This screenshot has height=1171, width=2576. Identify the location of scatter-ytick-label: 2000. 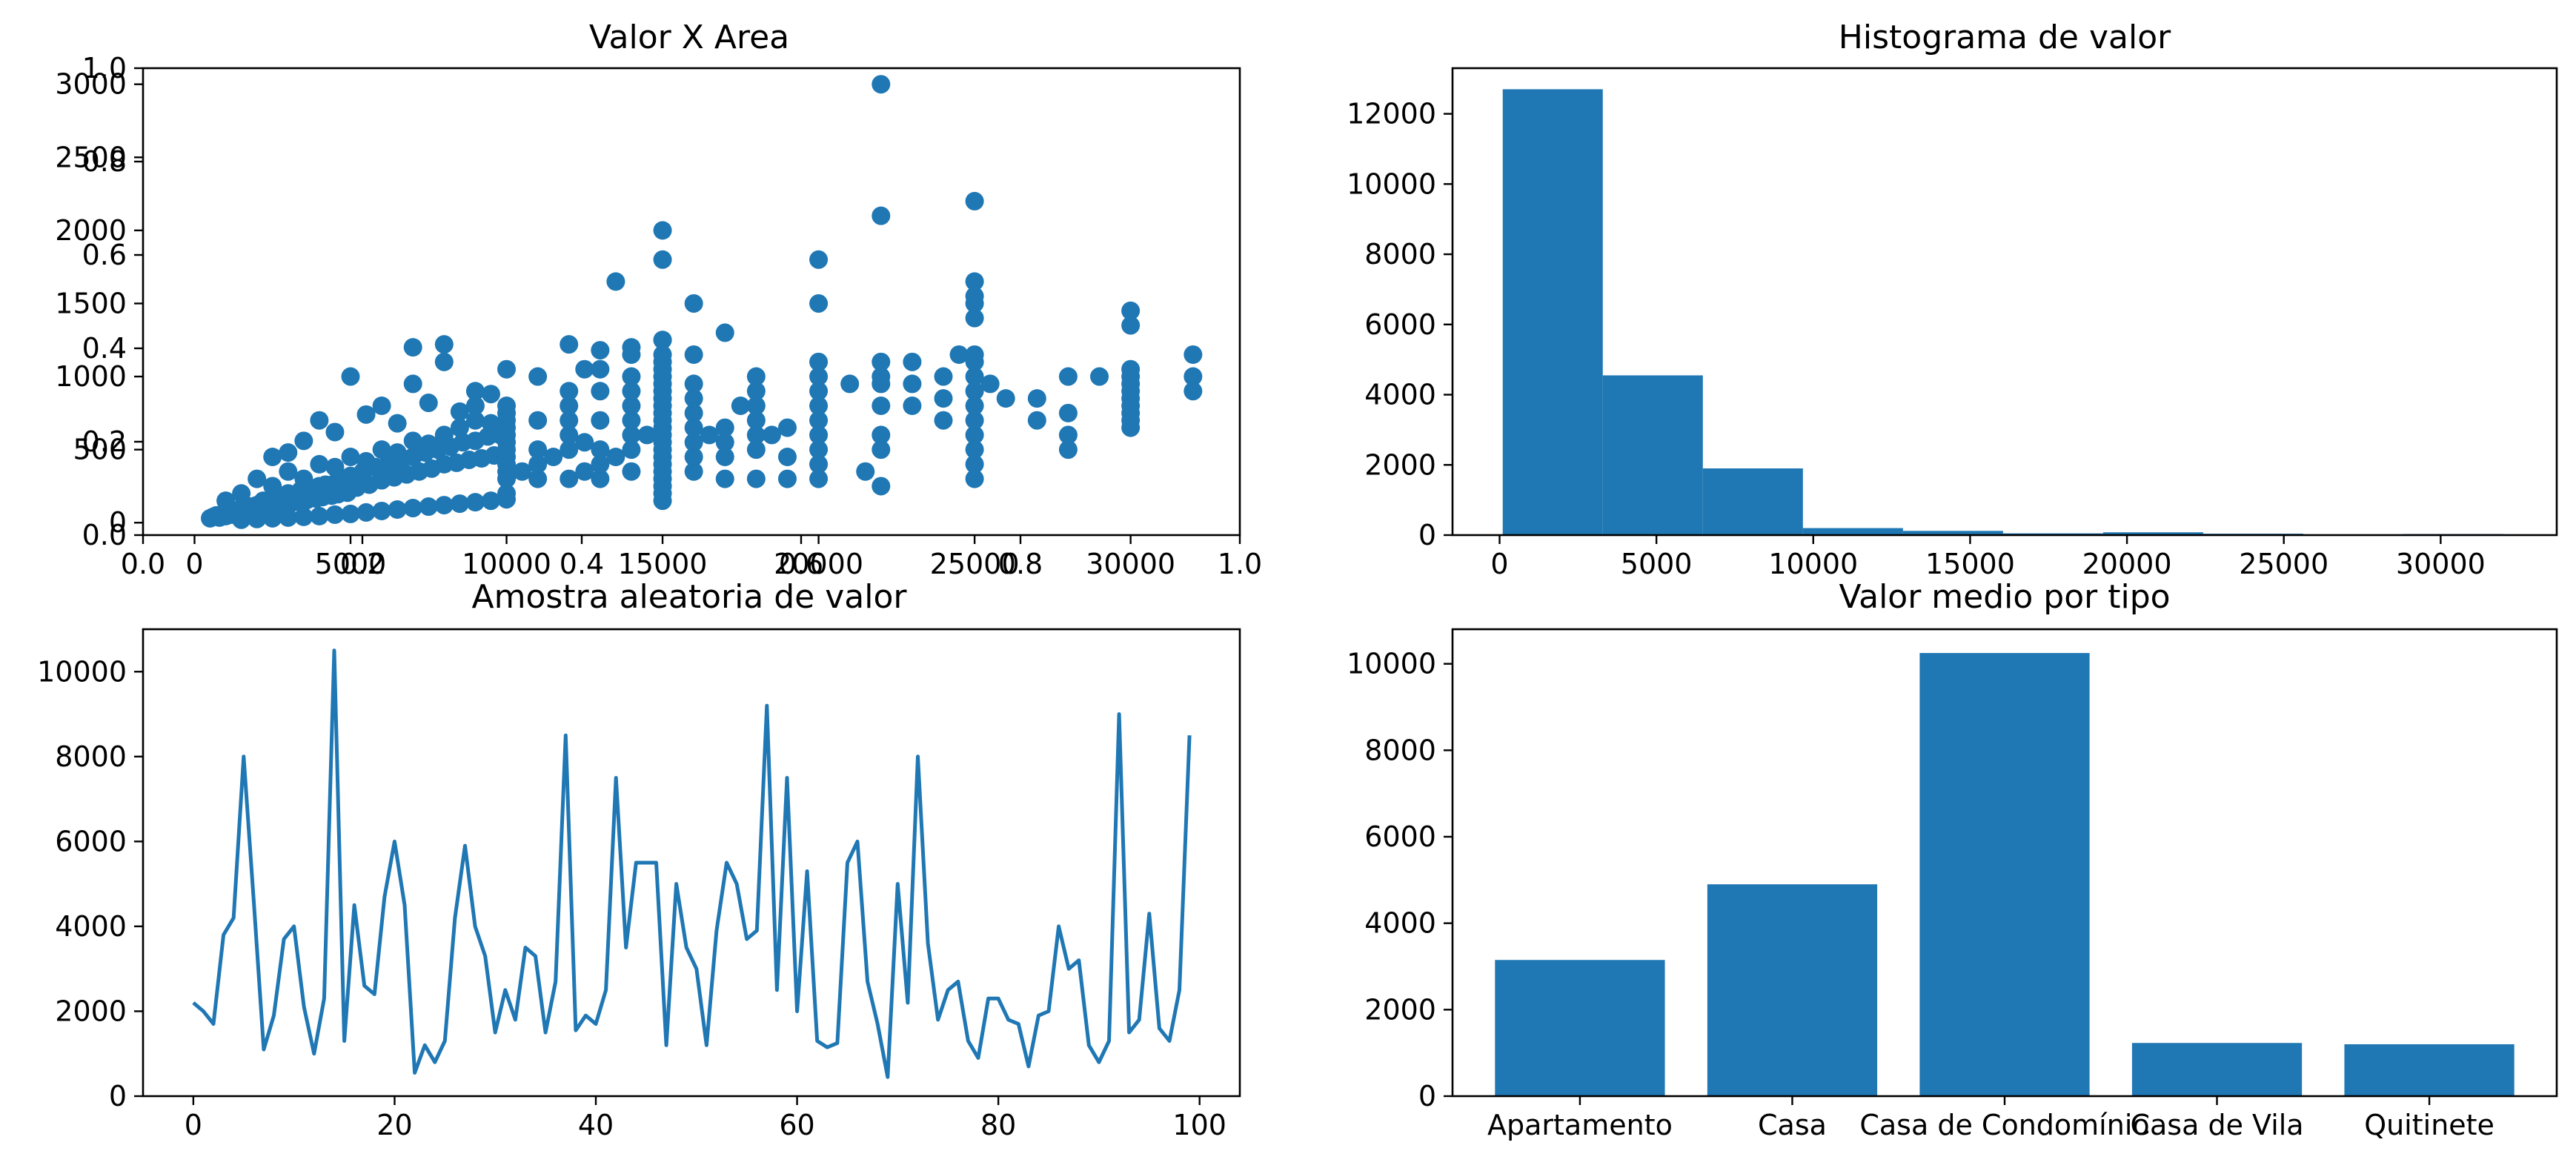
(91, 230).